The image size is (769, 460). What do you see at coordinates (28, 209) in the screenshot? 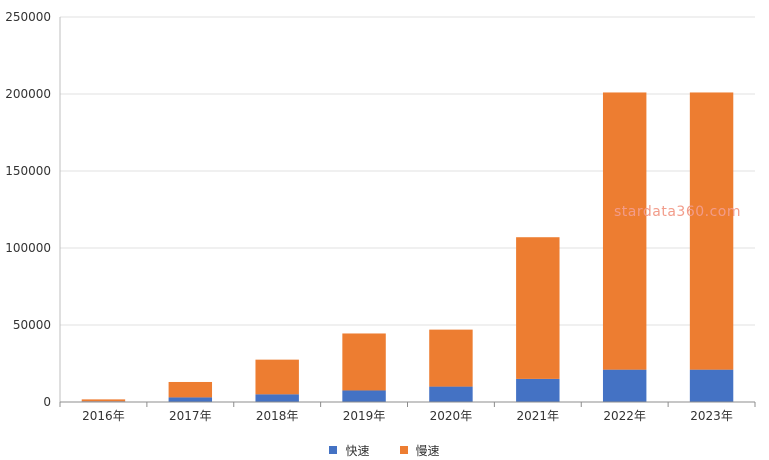
I see `y-tick-labels: 0 50000 100000 150000 200000 250000` at bounding box center [28, 209].